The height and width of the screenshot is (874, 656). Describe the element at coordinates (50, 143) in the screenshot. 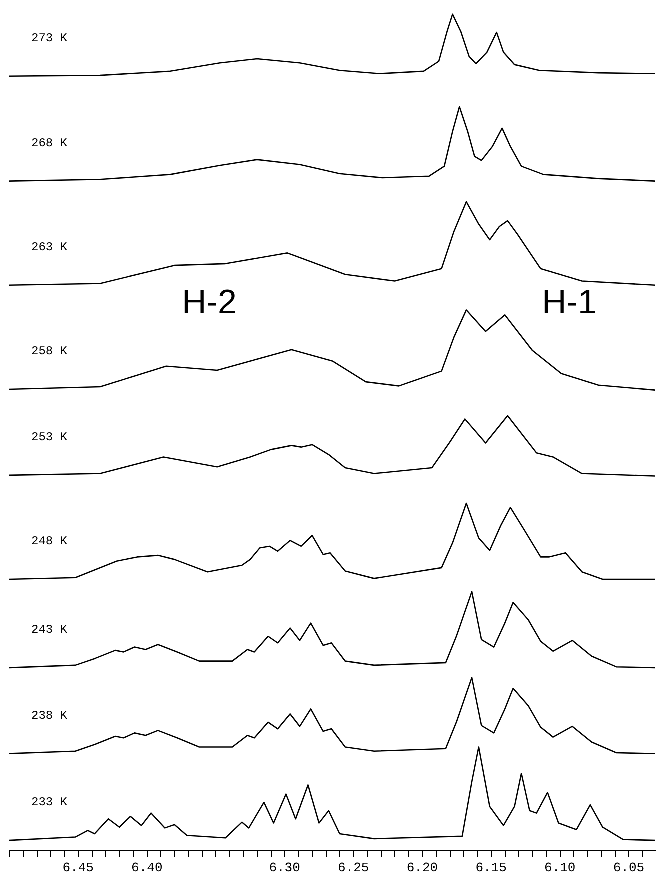

I see `text: 268 K` at that location.